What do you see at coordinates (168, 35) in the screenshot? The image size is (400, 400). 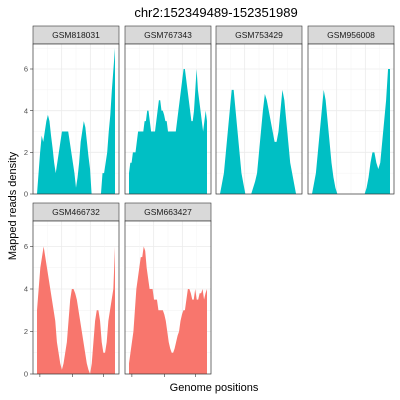 I see `facet-strip-label: GSM767343` at bounding box center [168, 35].